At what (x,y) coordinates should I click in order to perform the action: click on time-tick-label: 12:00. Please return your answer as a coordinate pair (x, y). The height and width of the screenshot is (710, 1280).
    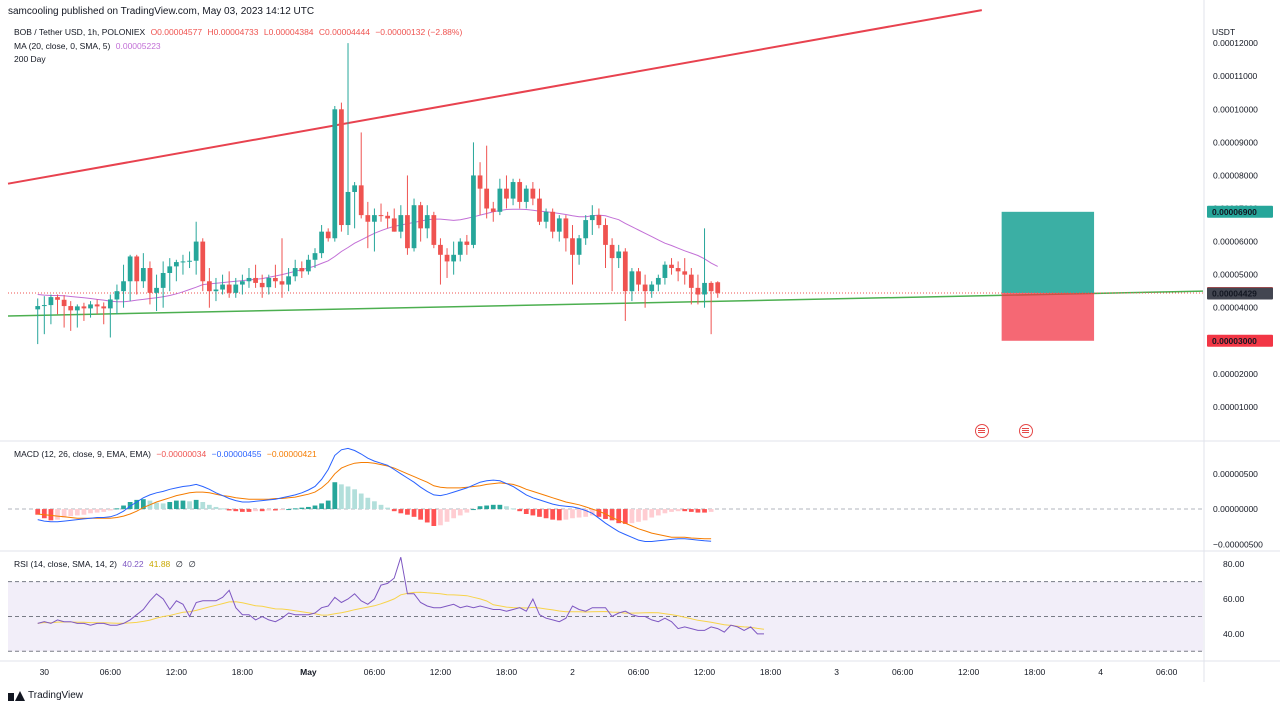
    Looking at the image, I should click on (177, 672).